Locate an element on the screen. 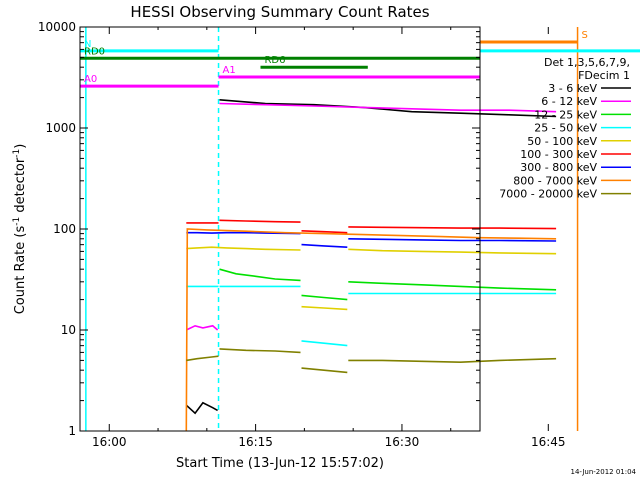  legend-entry-label-1: 6 - 12 keV is located at coordinates (569, 101).